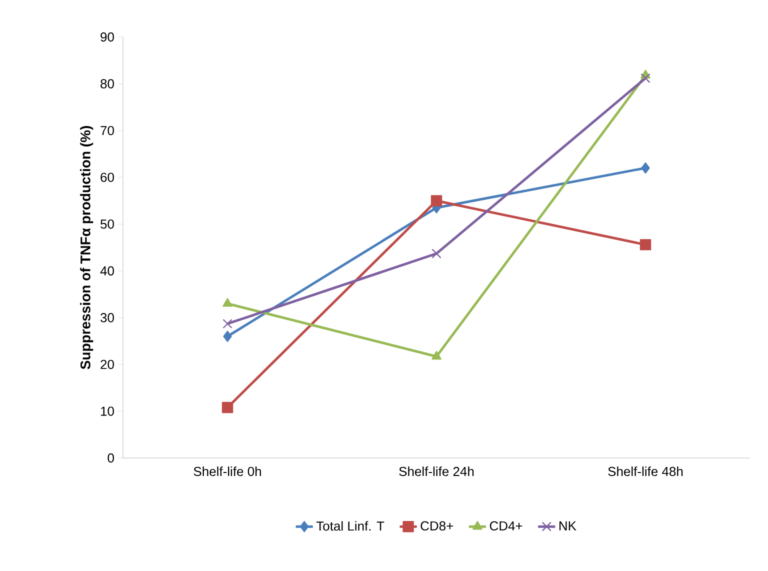 The width and height of the screenshot is (768, 571). I want to click on legend-label: CD4+, so click(506, 526).